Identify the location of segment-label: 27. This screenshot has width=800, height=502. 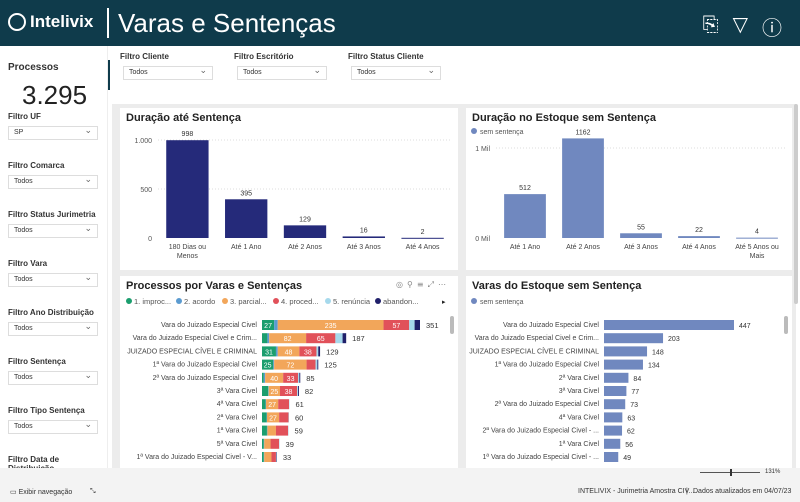
(272, 405).